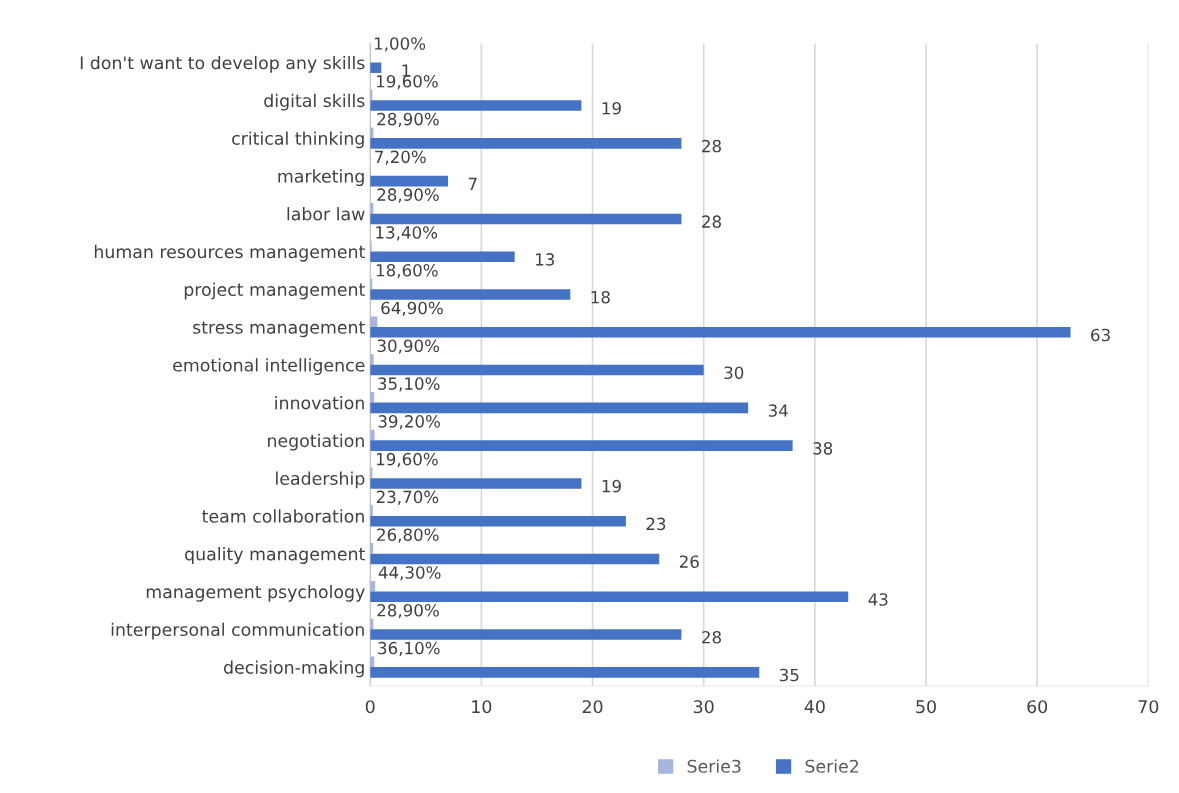  Describe the element at coordinates (370, 707) in the screenshot. I see `x-tick-label: 0` at that location.